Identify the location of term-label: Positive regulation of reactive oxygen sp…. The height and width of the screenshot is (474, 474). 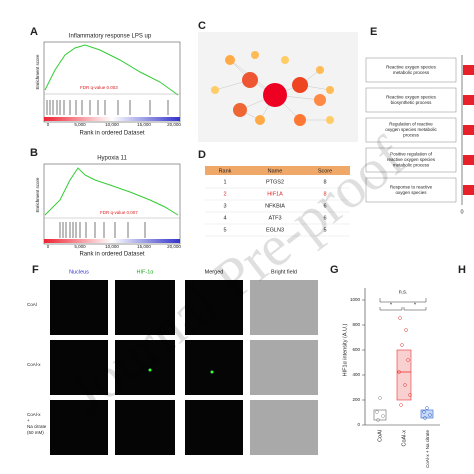
(411, 160).